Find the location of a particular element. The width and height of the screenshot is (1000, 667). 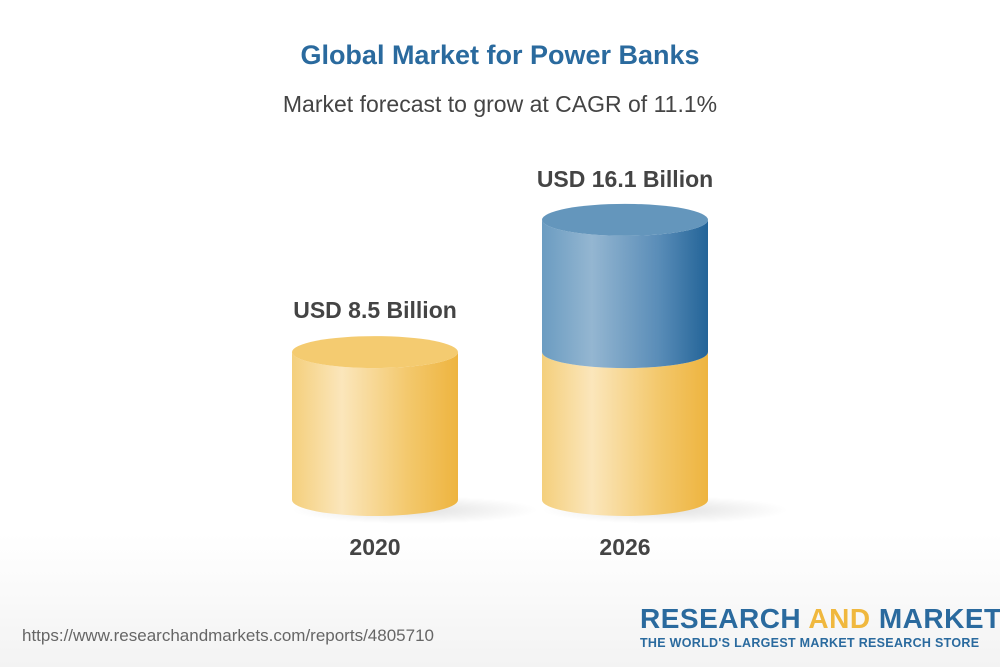

logo-word: MARKETS is located at coordinates (939, 618).